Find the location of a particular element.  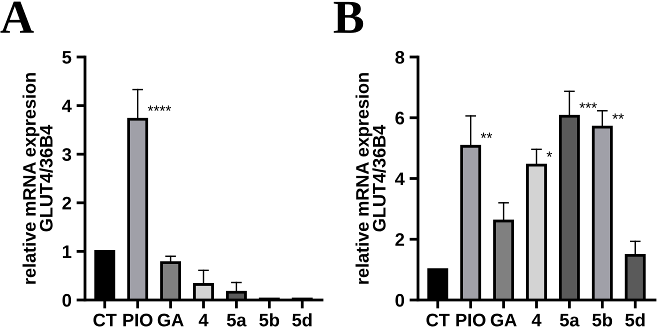

chart-title: B is located at coordinates (349, 17).